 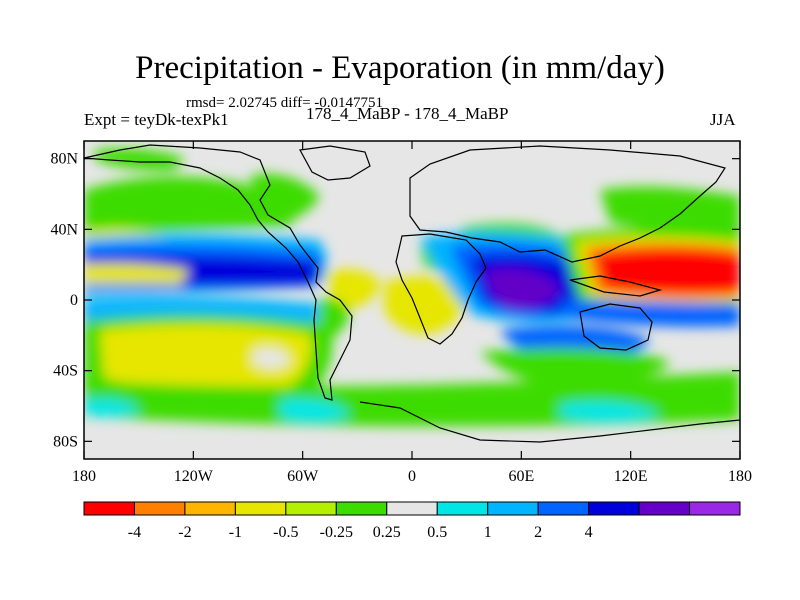 I want to click on field-wp-red, so click(x=667, y=271).